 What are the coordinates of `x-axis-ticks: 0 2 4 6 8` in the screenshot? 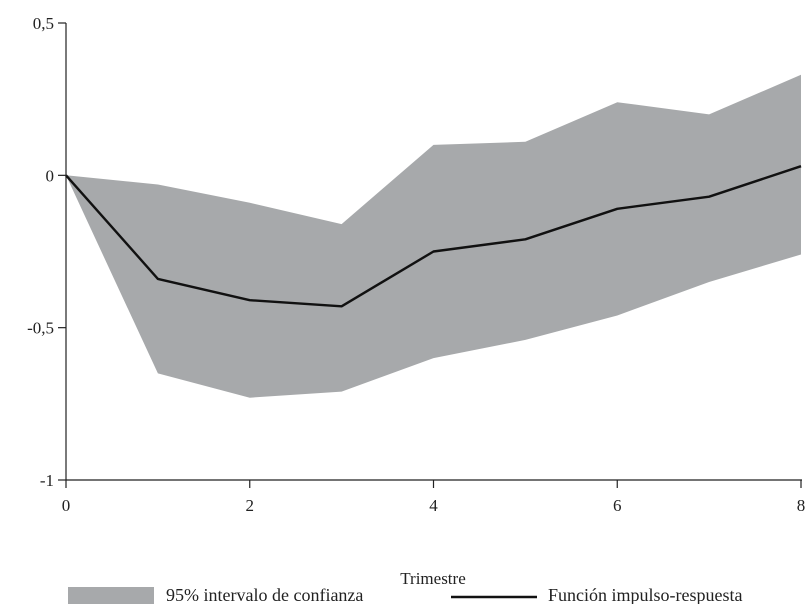 It's located at (434, 497).